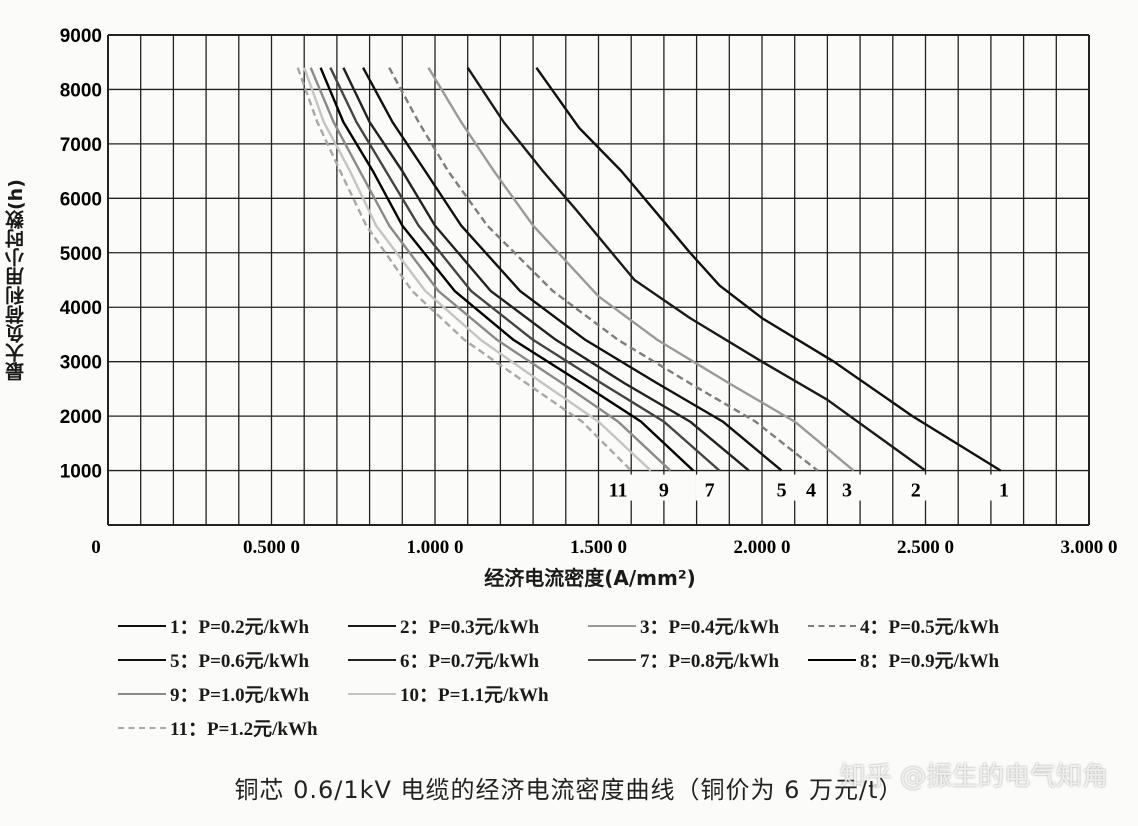 The image size is (1138, 826). I want to click on curve-end-label: 9, so click(664, 491).